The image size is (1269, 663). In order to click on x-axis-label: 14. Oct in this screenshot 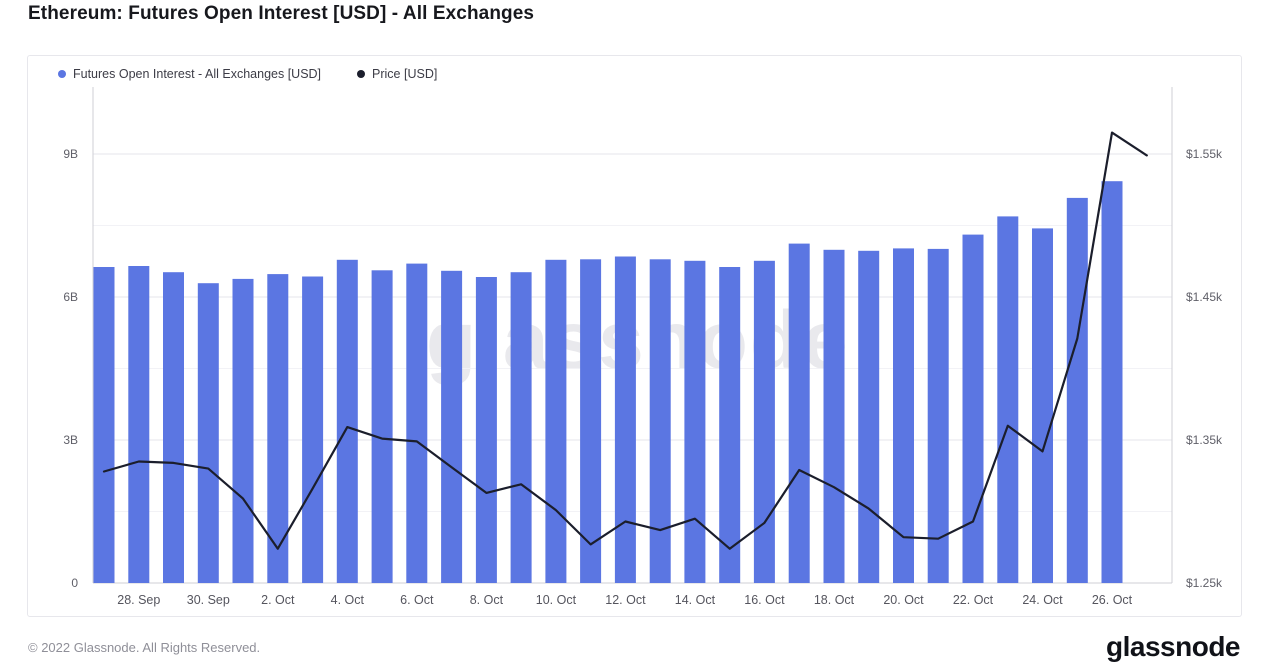, I will do `click(695, 600)`.